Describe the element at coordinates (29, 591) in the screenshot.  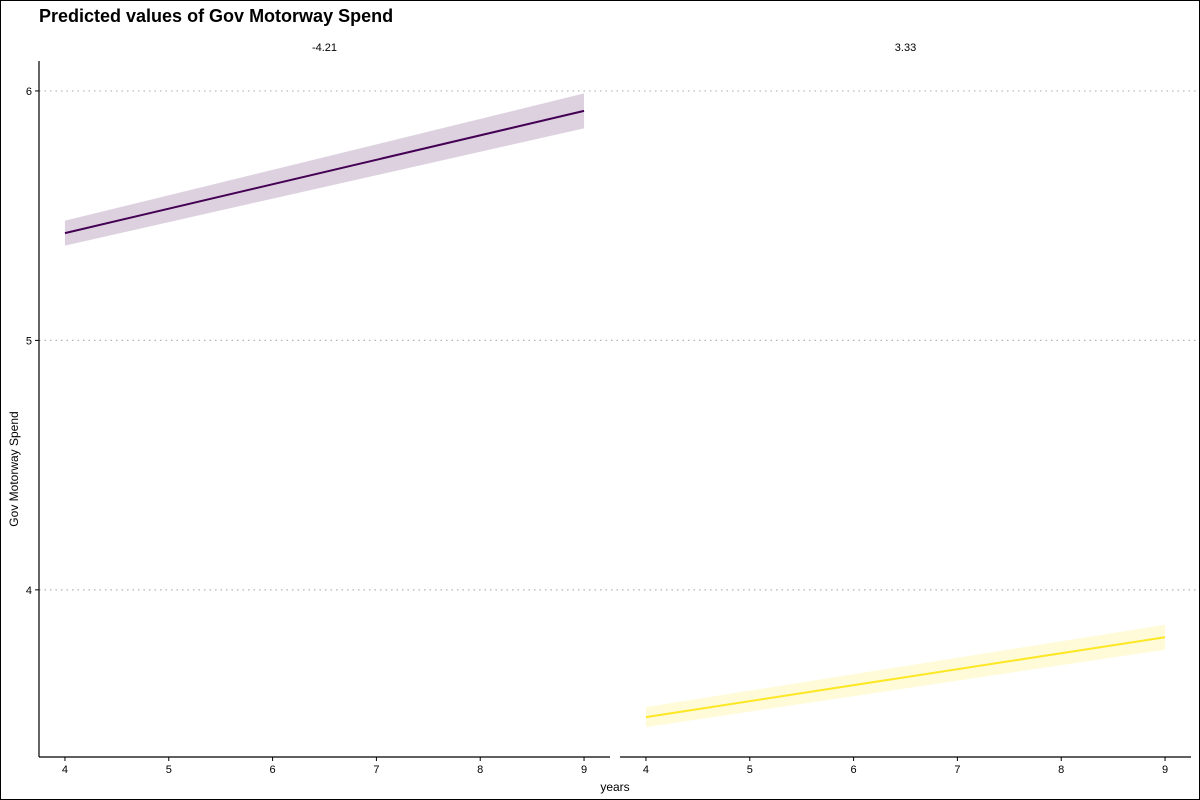
I see `y-tick-label: 4` at that location.